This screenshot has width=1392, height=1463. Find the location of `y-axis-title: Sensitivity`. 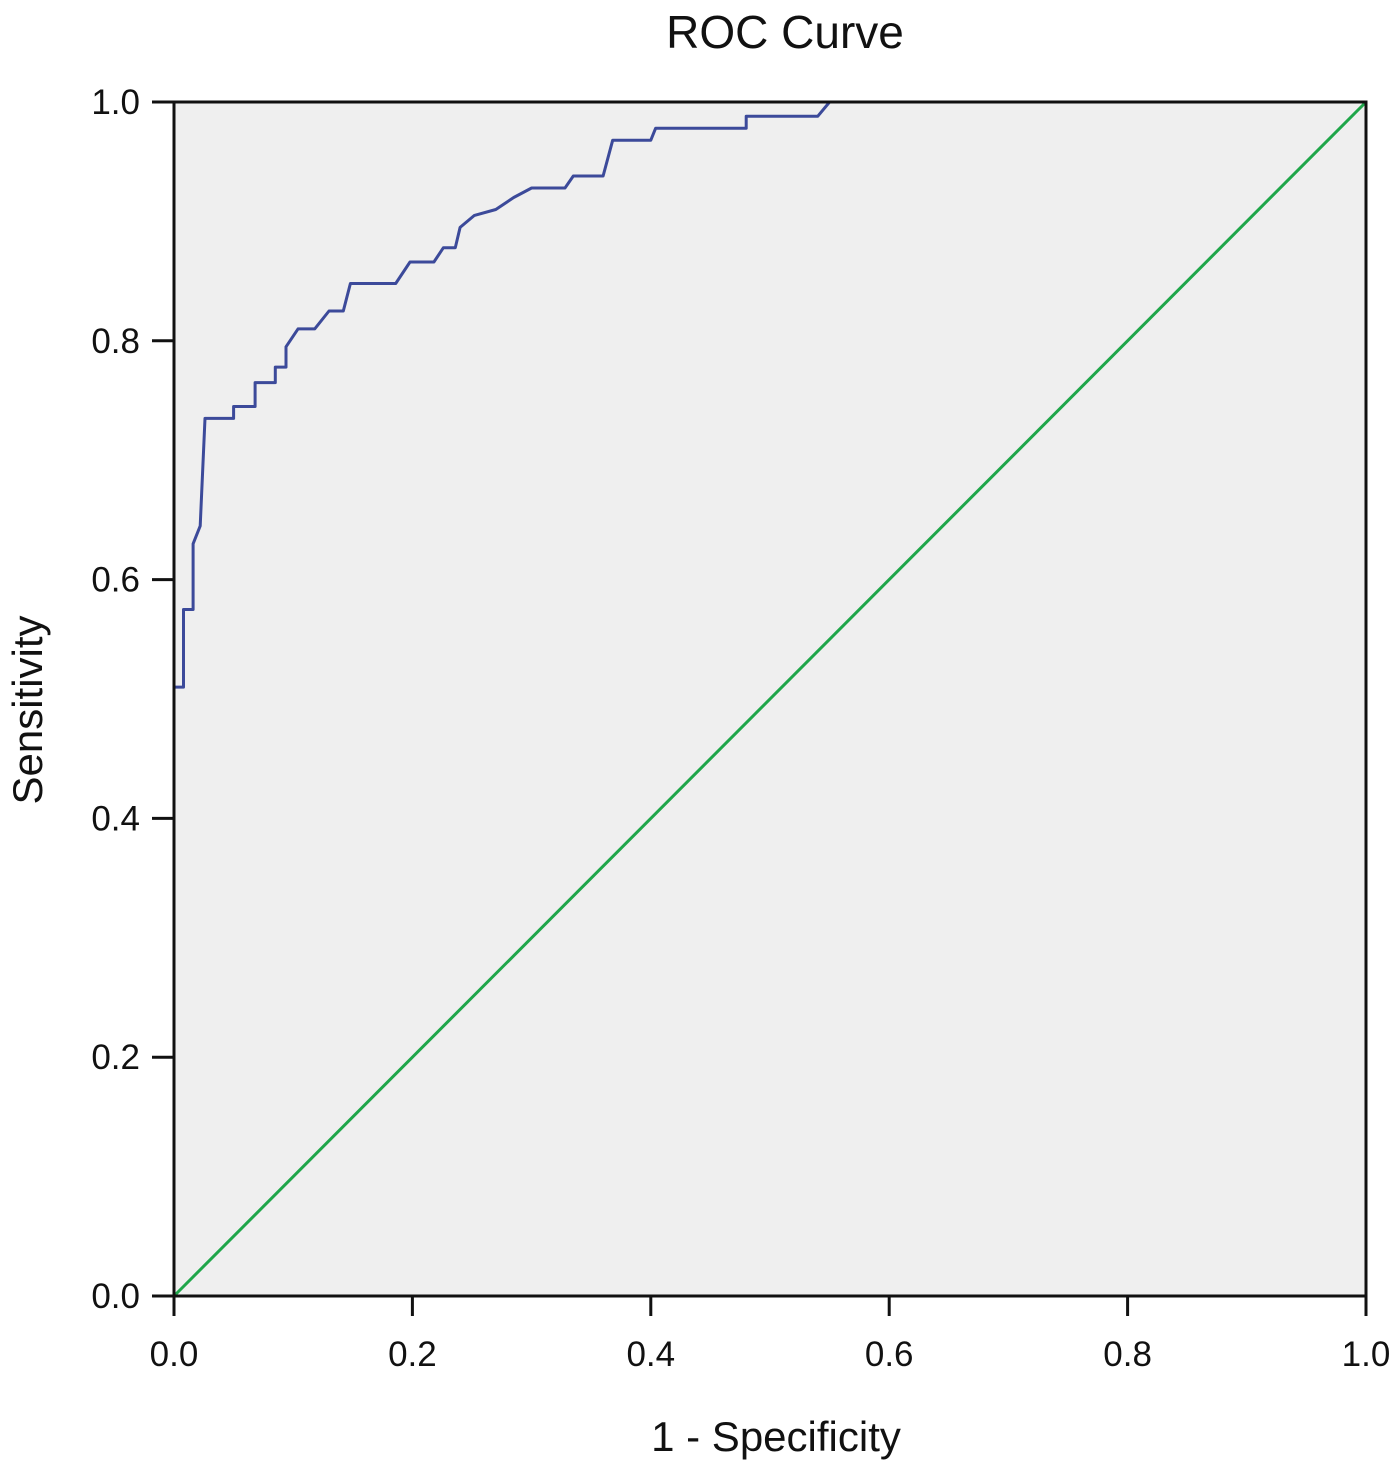

y-axis-title: Sensitivity is located at coordinates (27, 709).